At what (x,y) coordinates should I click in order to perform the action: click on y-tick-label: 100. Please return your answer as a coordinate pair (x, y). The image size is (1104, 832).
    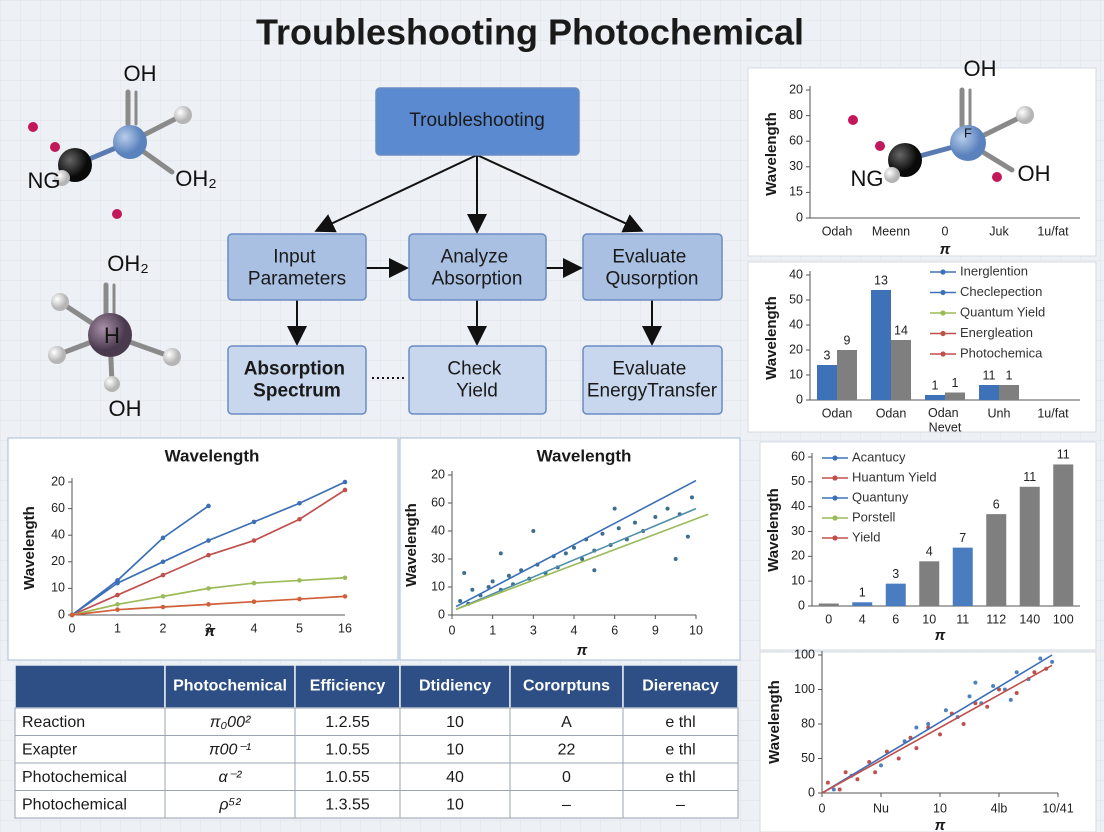
    Looking at the image, I should click on (804, 654).